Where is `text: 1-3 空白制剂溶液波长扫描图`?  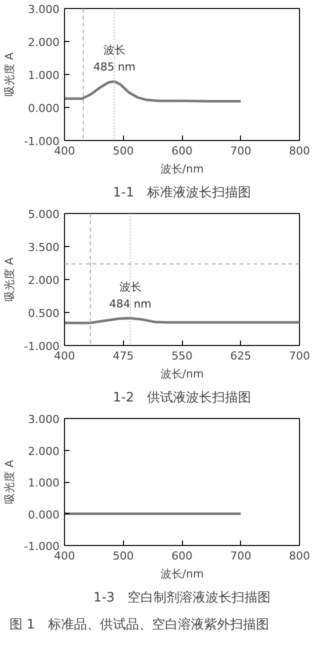 text: 1-3 空白制剂溶液波长扫描图 is located at coordinates (182, 598).